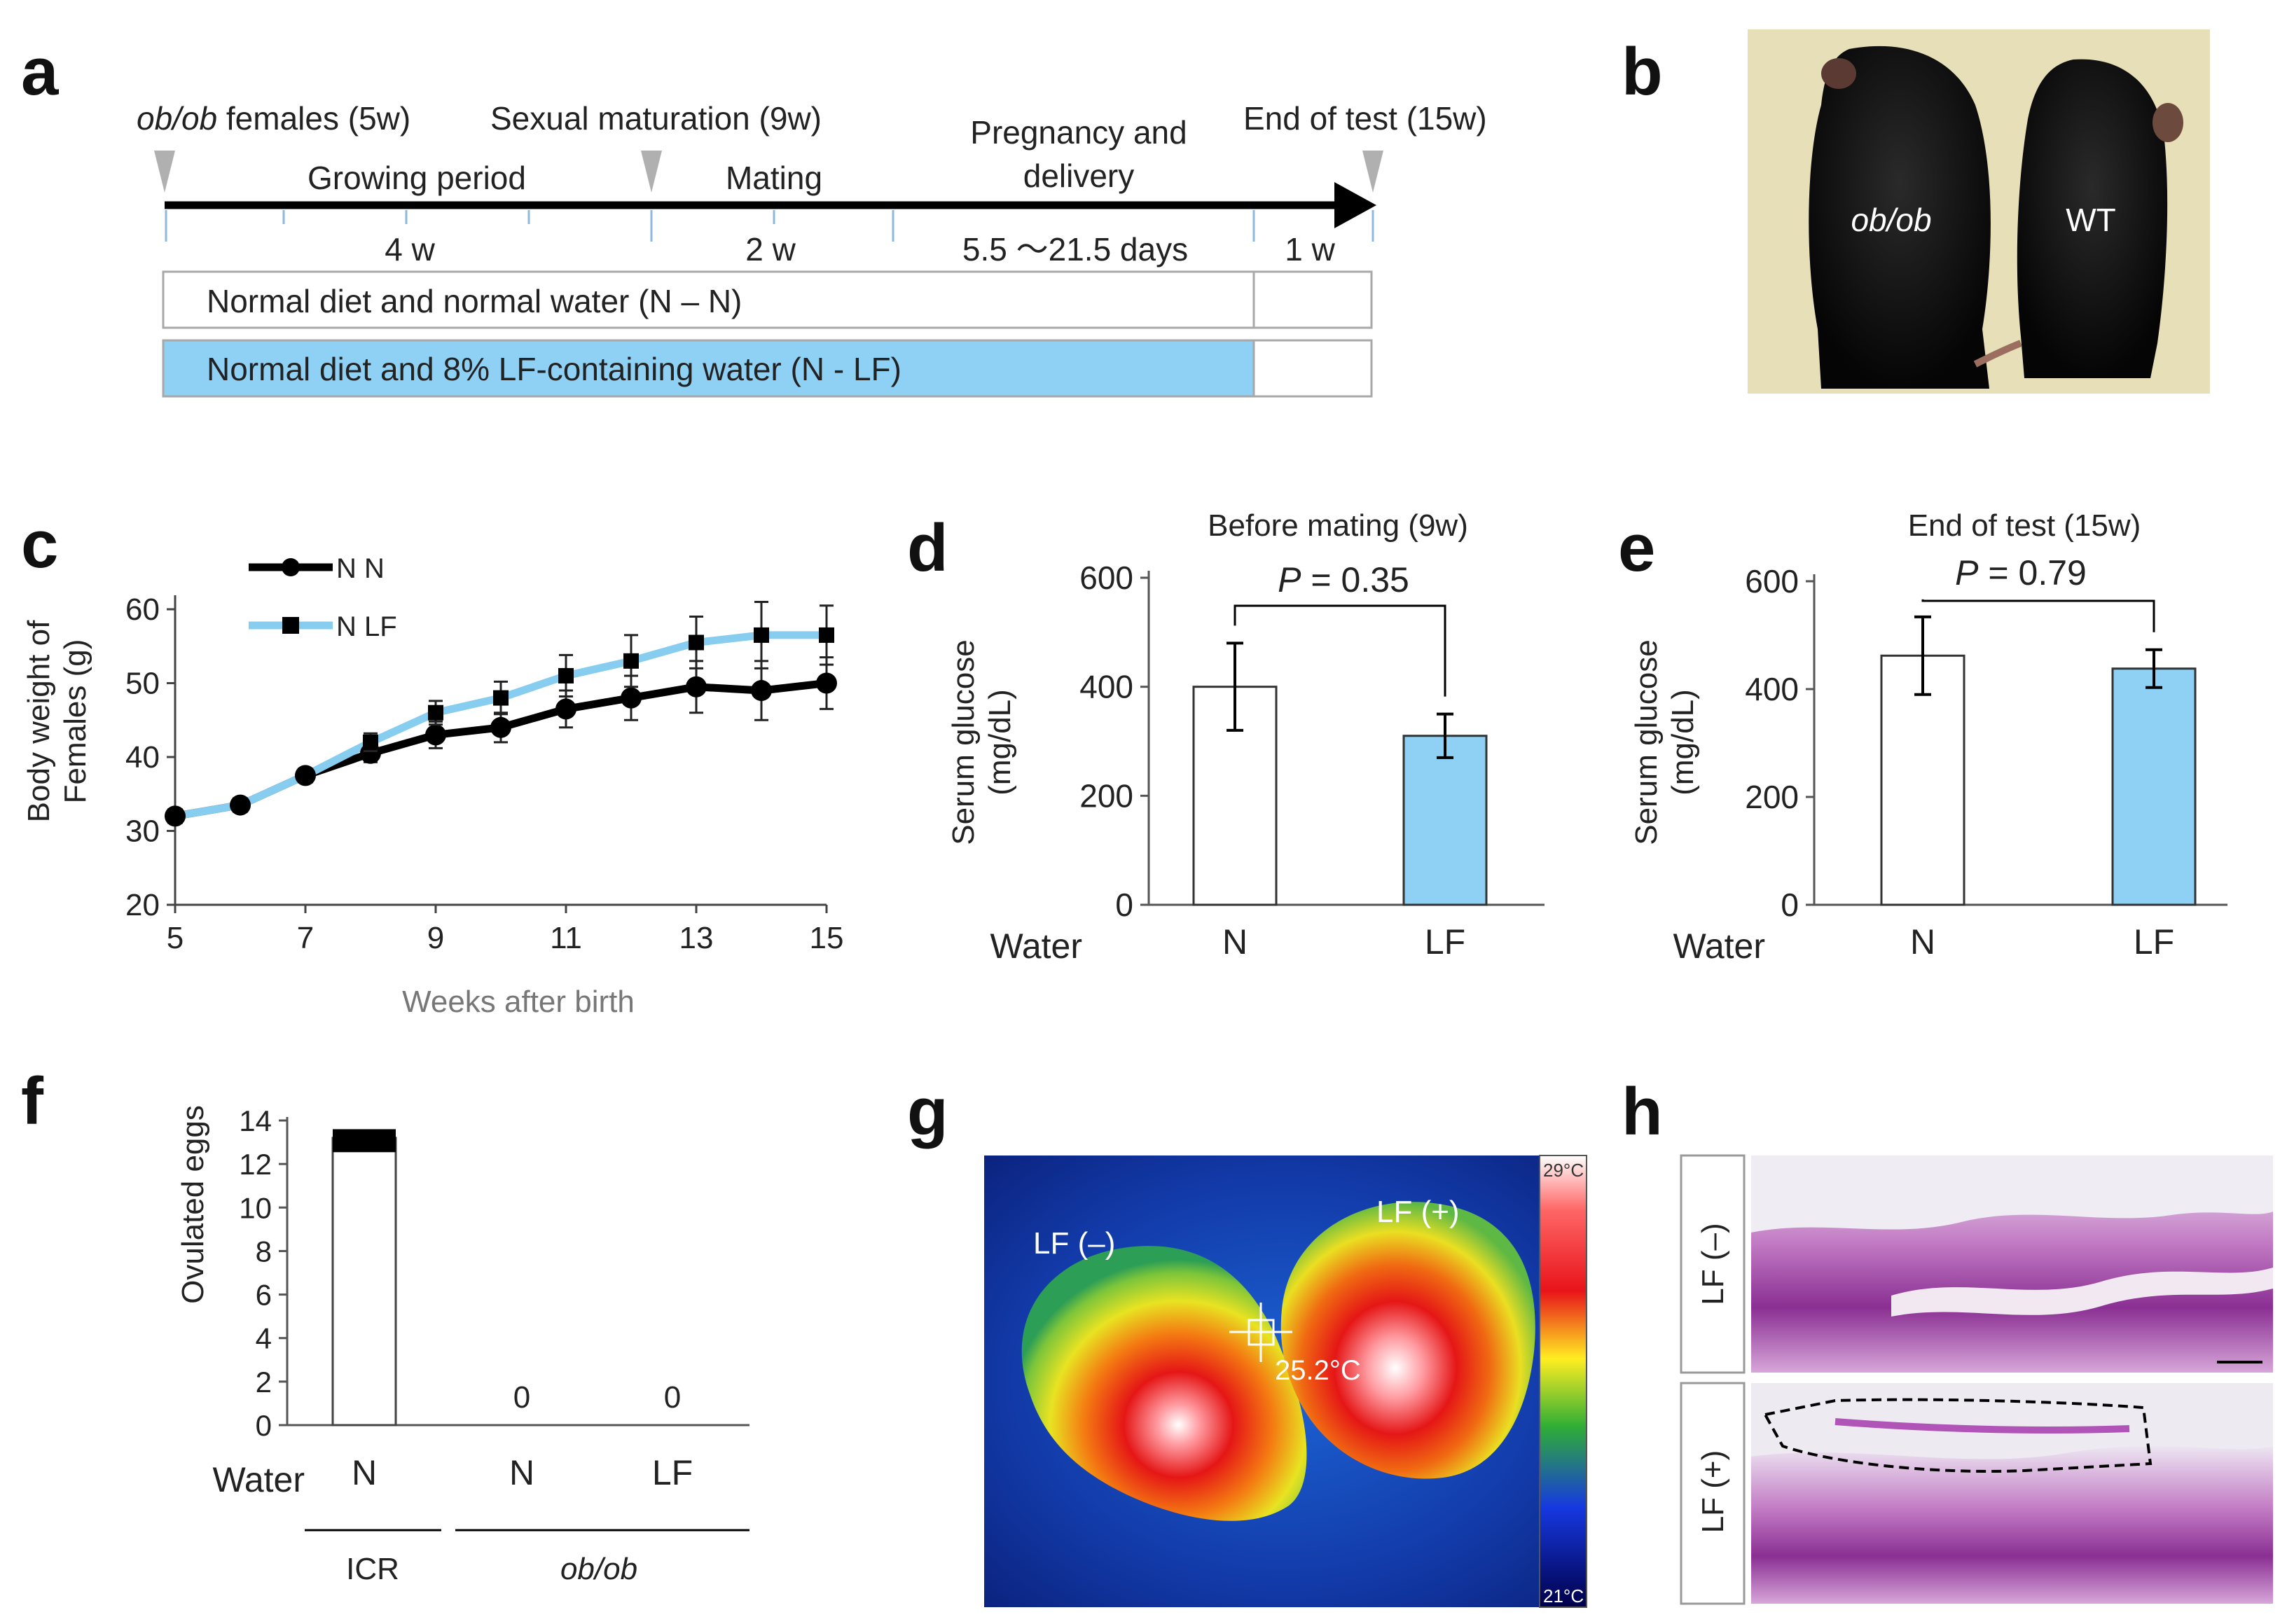  I want to click on c-ytick-label: 50, so click(142, 684).